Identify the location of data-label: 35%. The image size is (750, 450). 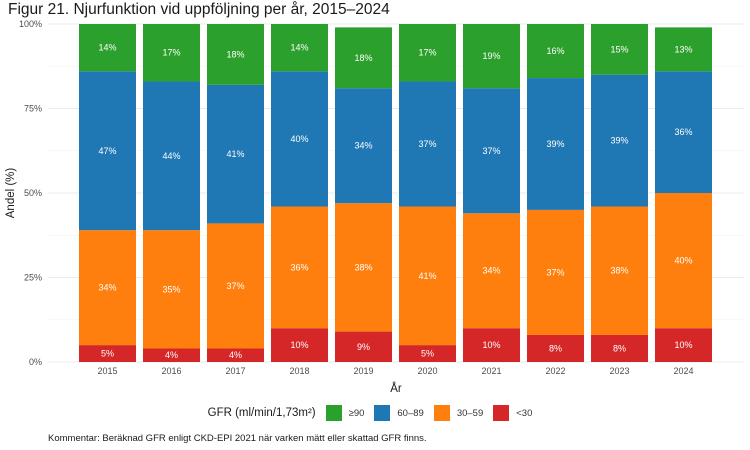
(171, 289).